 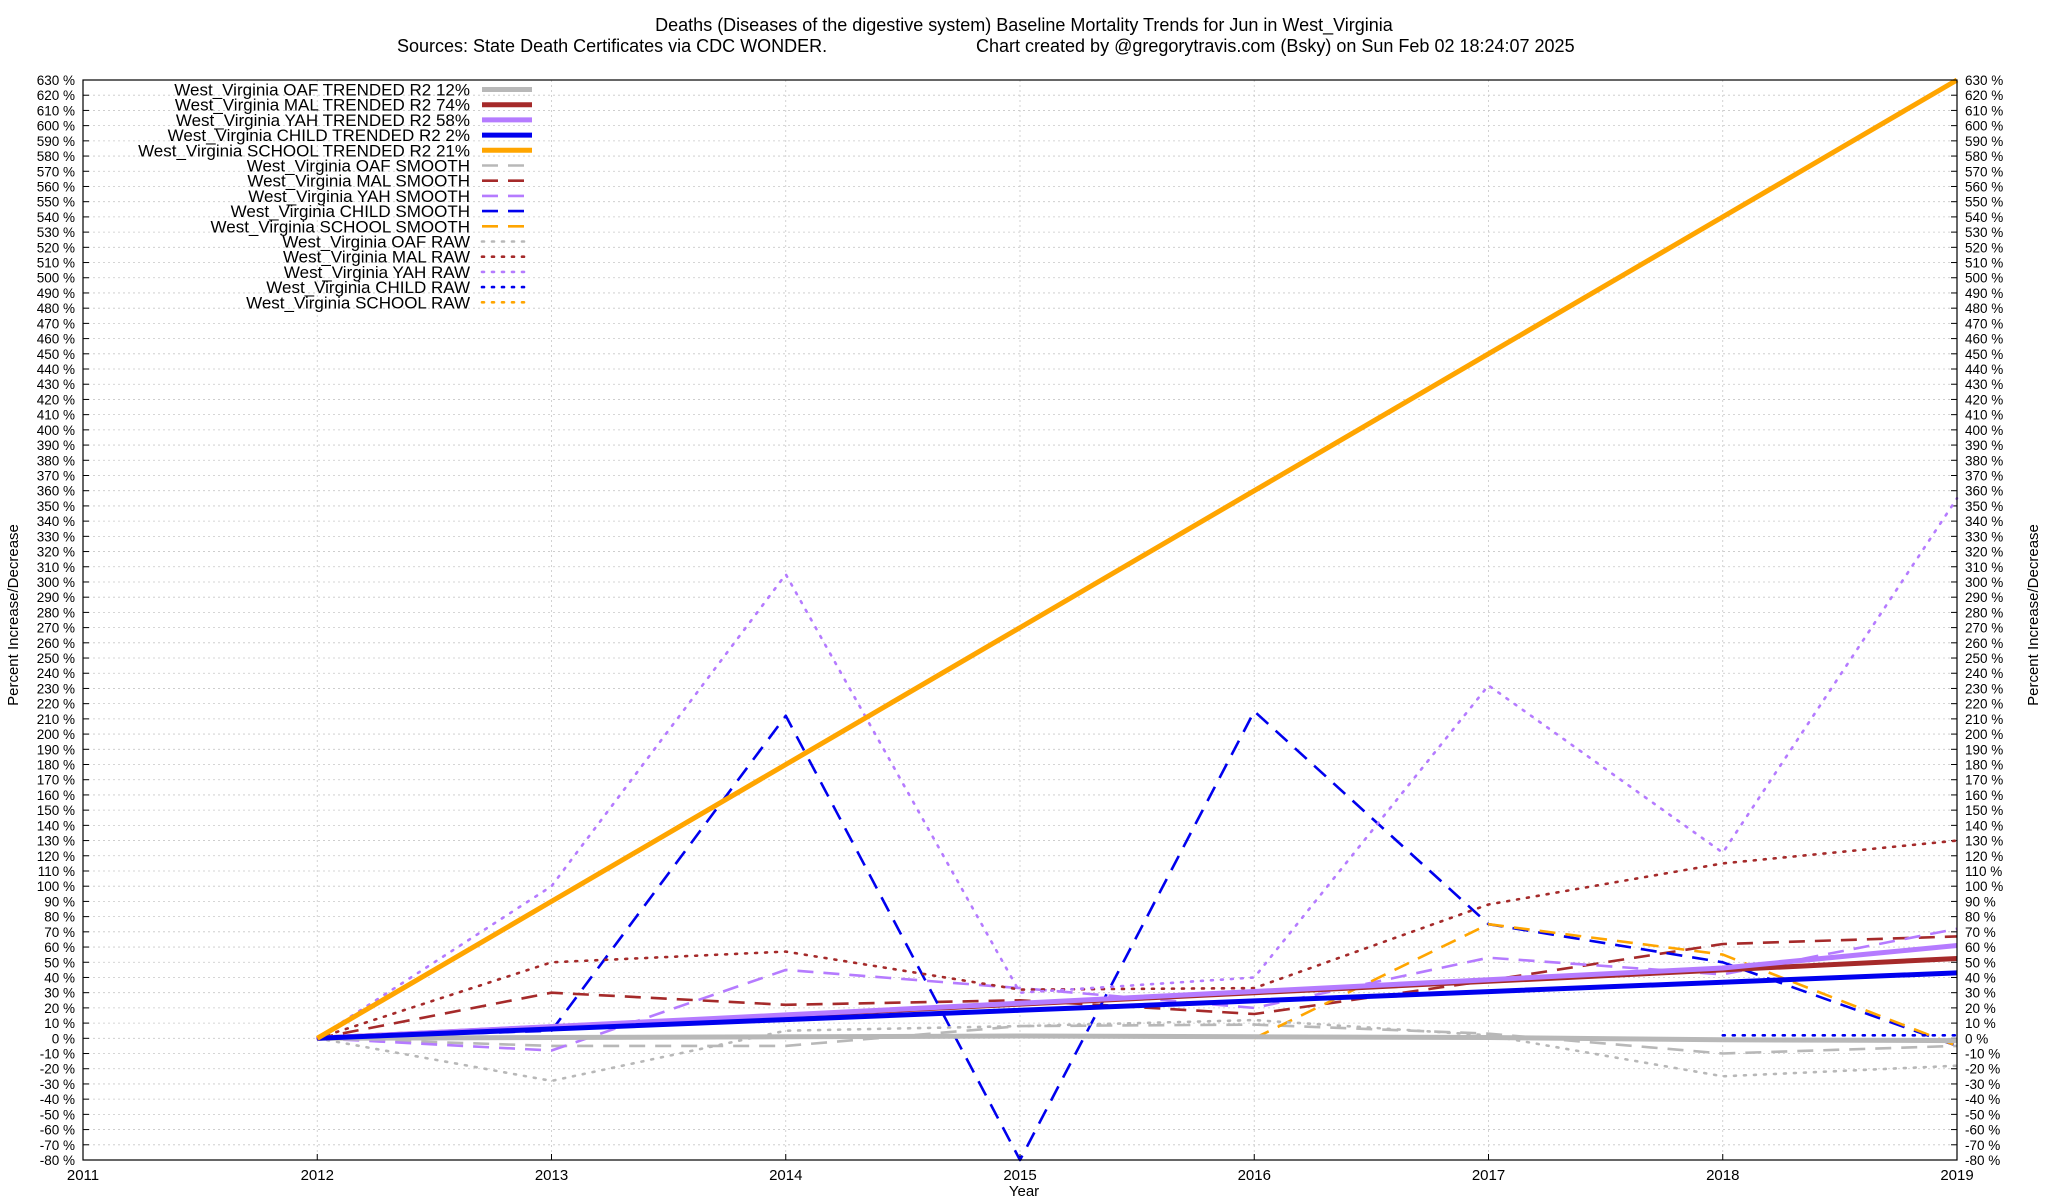 I want to click on y-tick-label: 40 %, so click(x=59, y=977).